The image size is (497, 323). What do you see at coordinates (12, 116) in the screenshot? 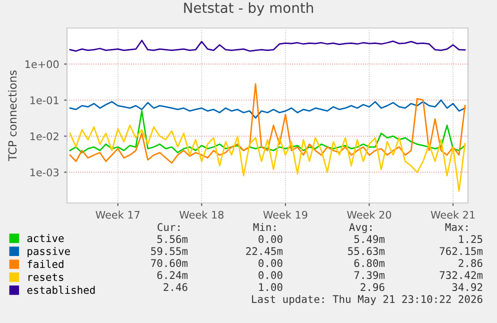
I see `y-axis-title: TCP connections` at bounding box center [12, 116].